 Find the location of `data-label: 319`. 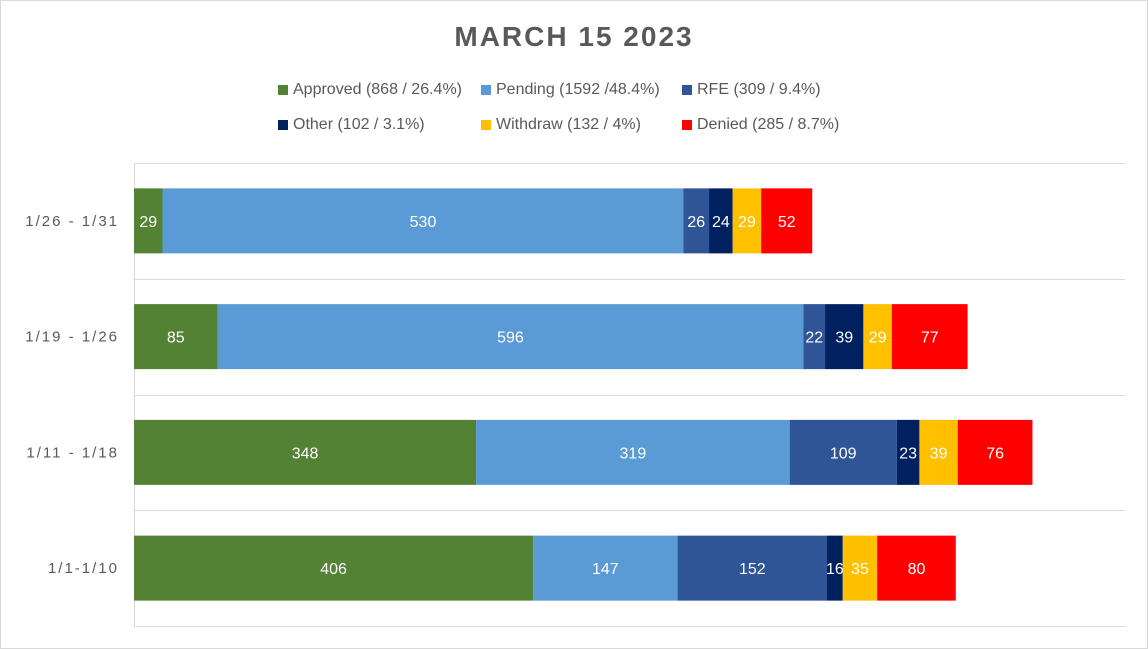

data-label: 319 is located at coordinates (633, 453).